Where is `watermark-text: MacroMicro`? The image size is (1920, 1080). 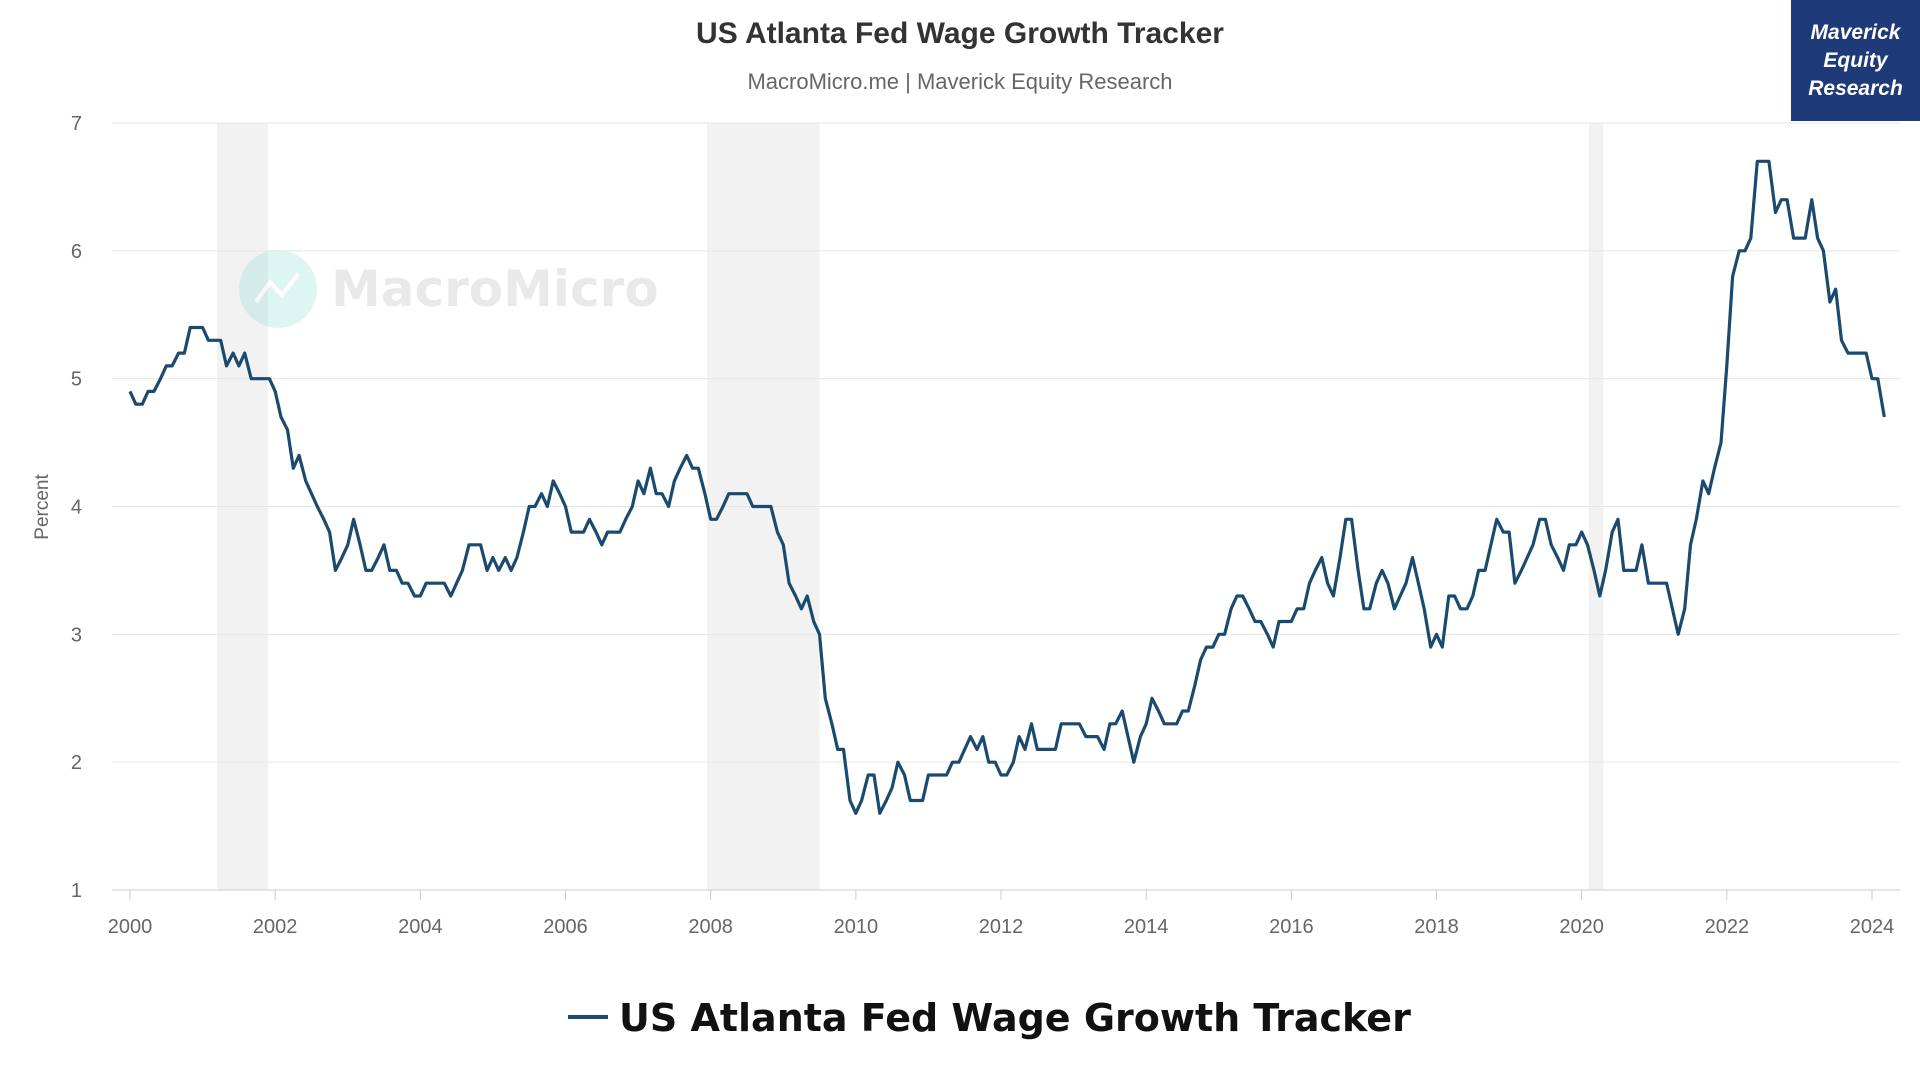
watermark-text: MacroMicro is located at coordinates (495, 289).